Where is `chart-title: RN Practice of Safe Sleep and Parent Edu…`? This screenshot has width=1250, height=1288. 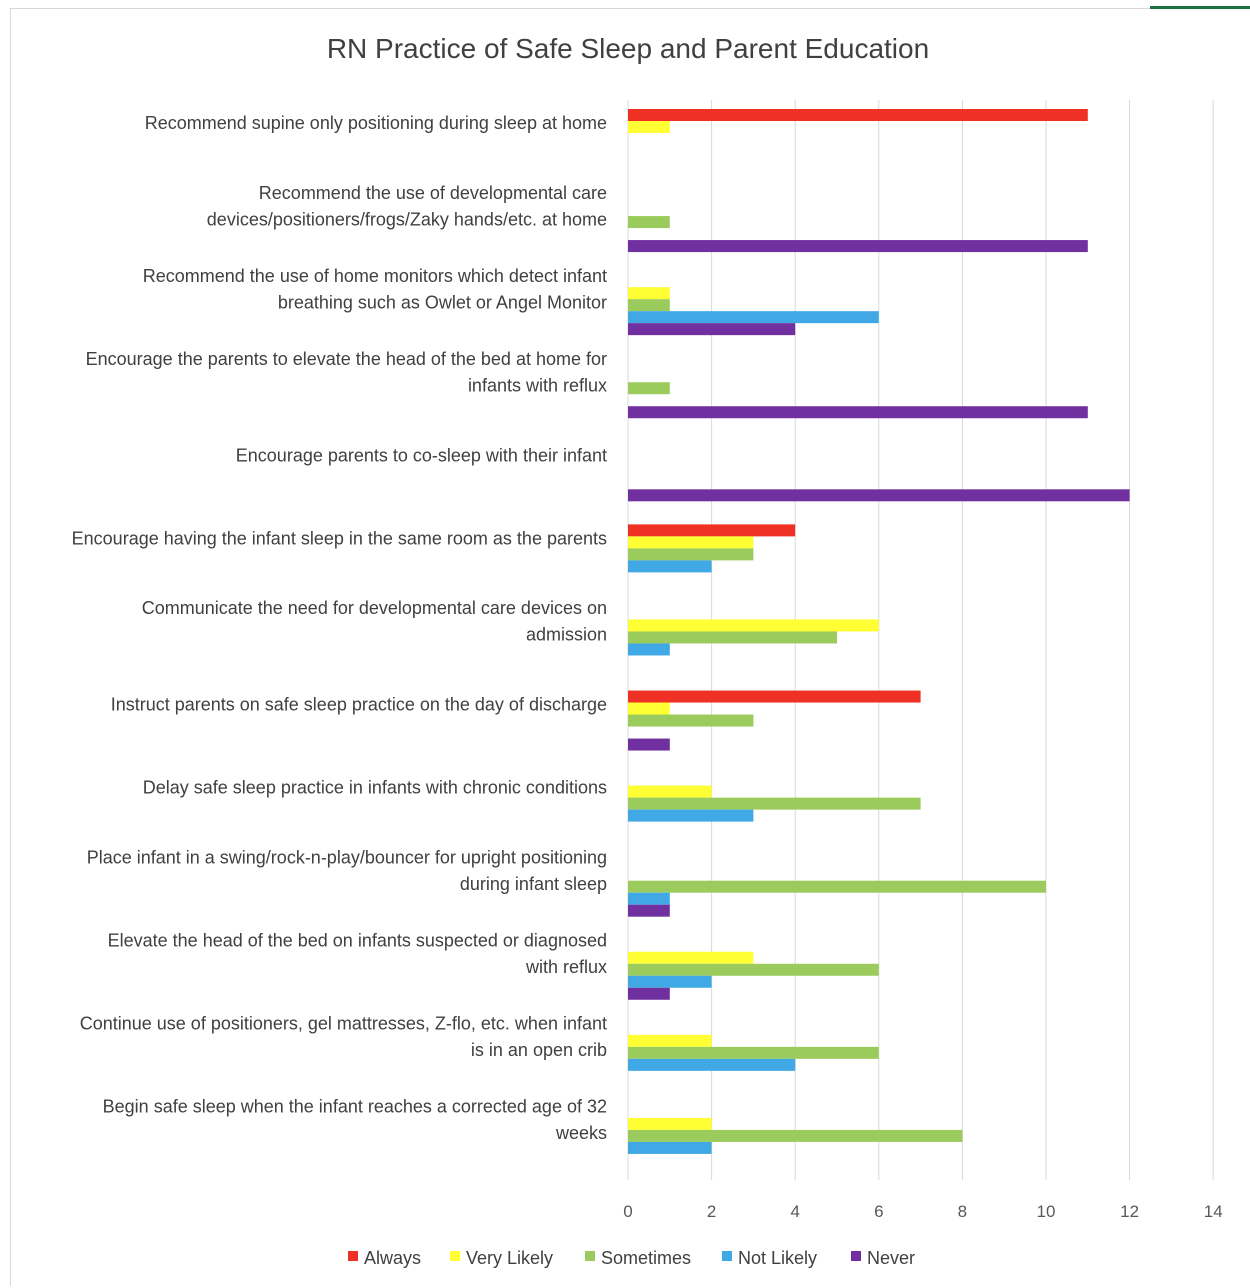 chart-title: RN Practice of Safe Sleep and Parent Edu… is located at coordinates (628, 48).